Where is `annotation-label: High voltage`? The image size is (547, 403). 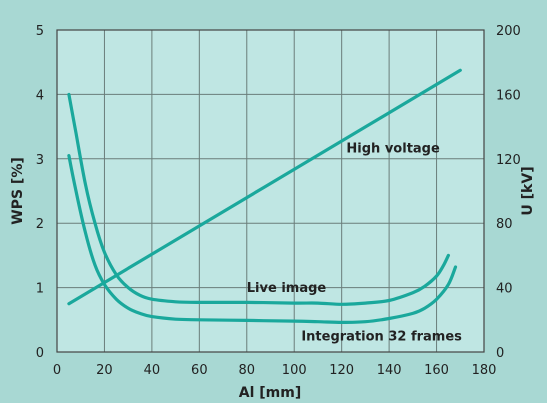
annotation-label: High voltage is located at coordinates (393, 148).